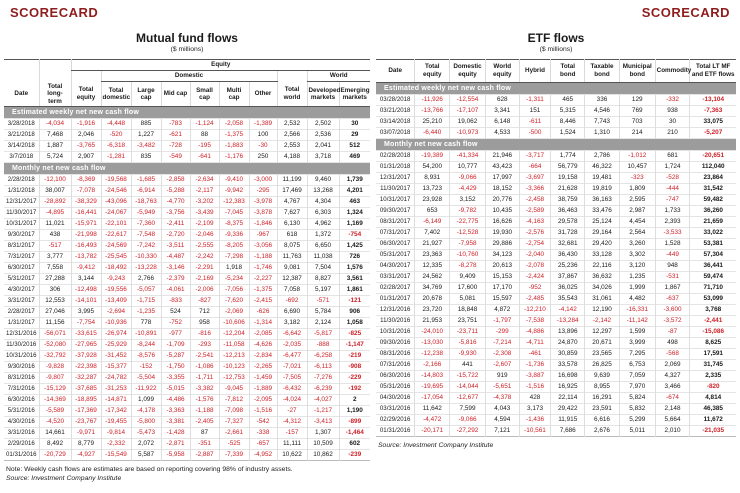 The width and height of the screenshot is (740, 493). I want to click on cell-value: 57,304, so click(712, 255).